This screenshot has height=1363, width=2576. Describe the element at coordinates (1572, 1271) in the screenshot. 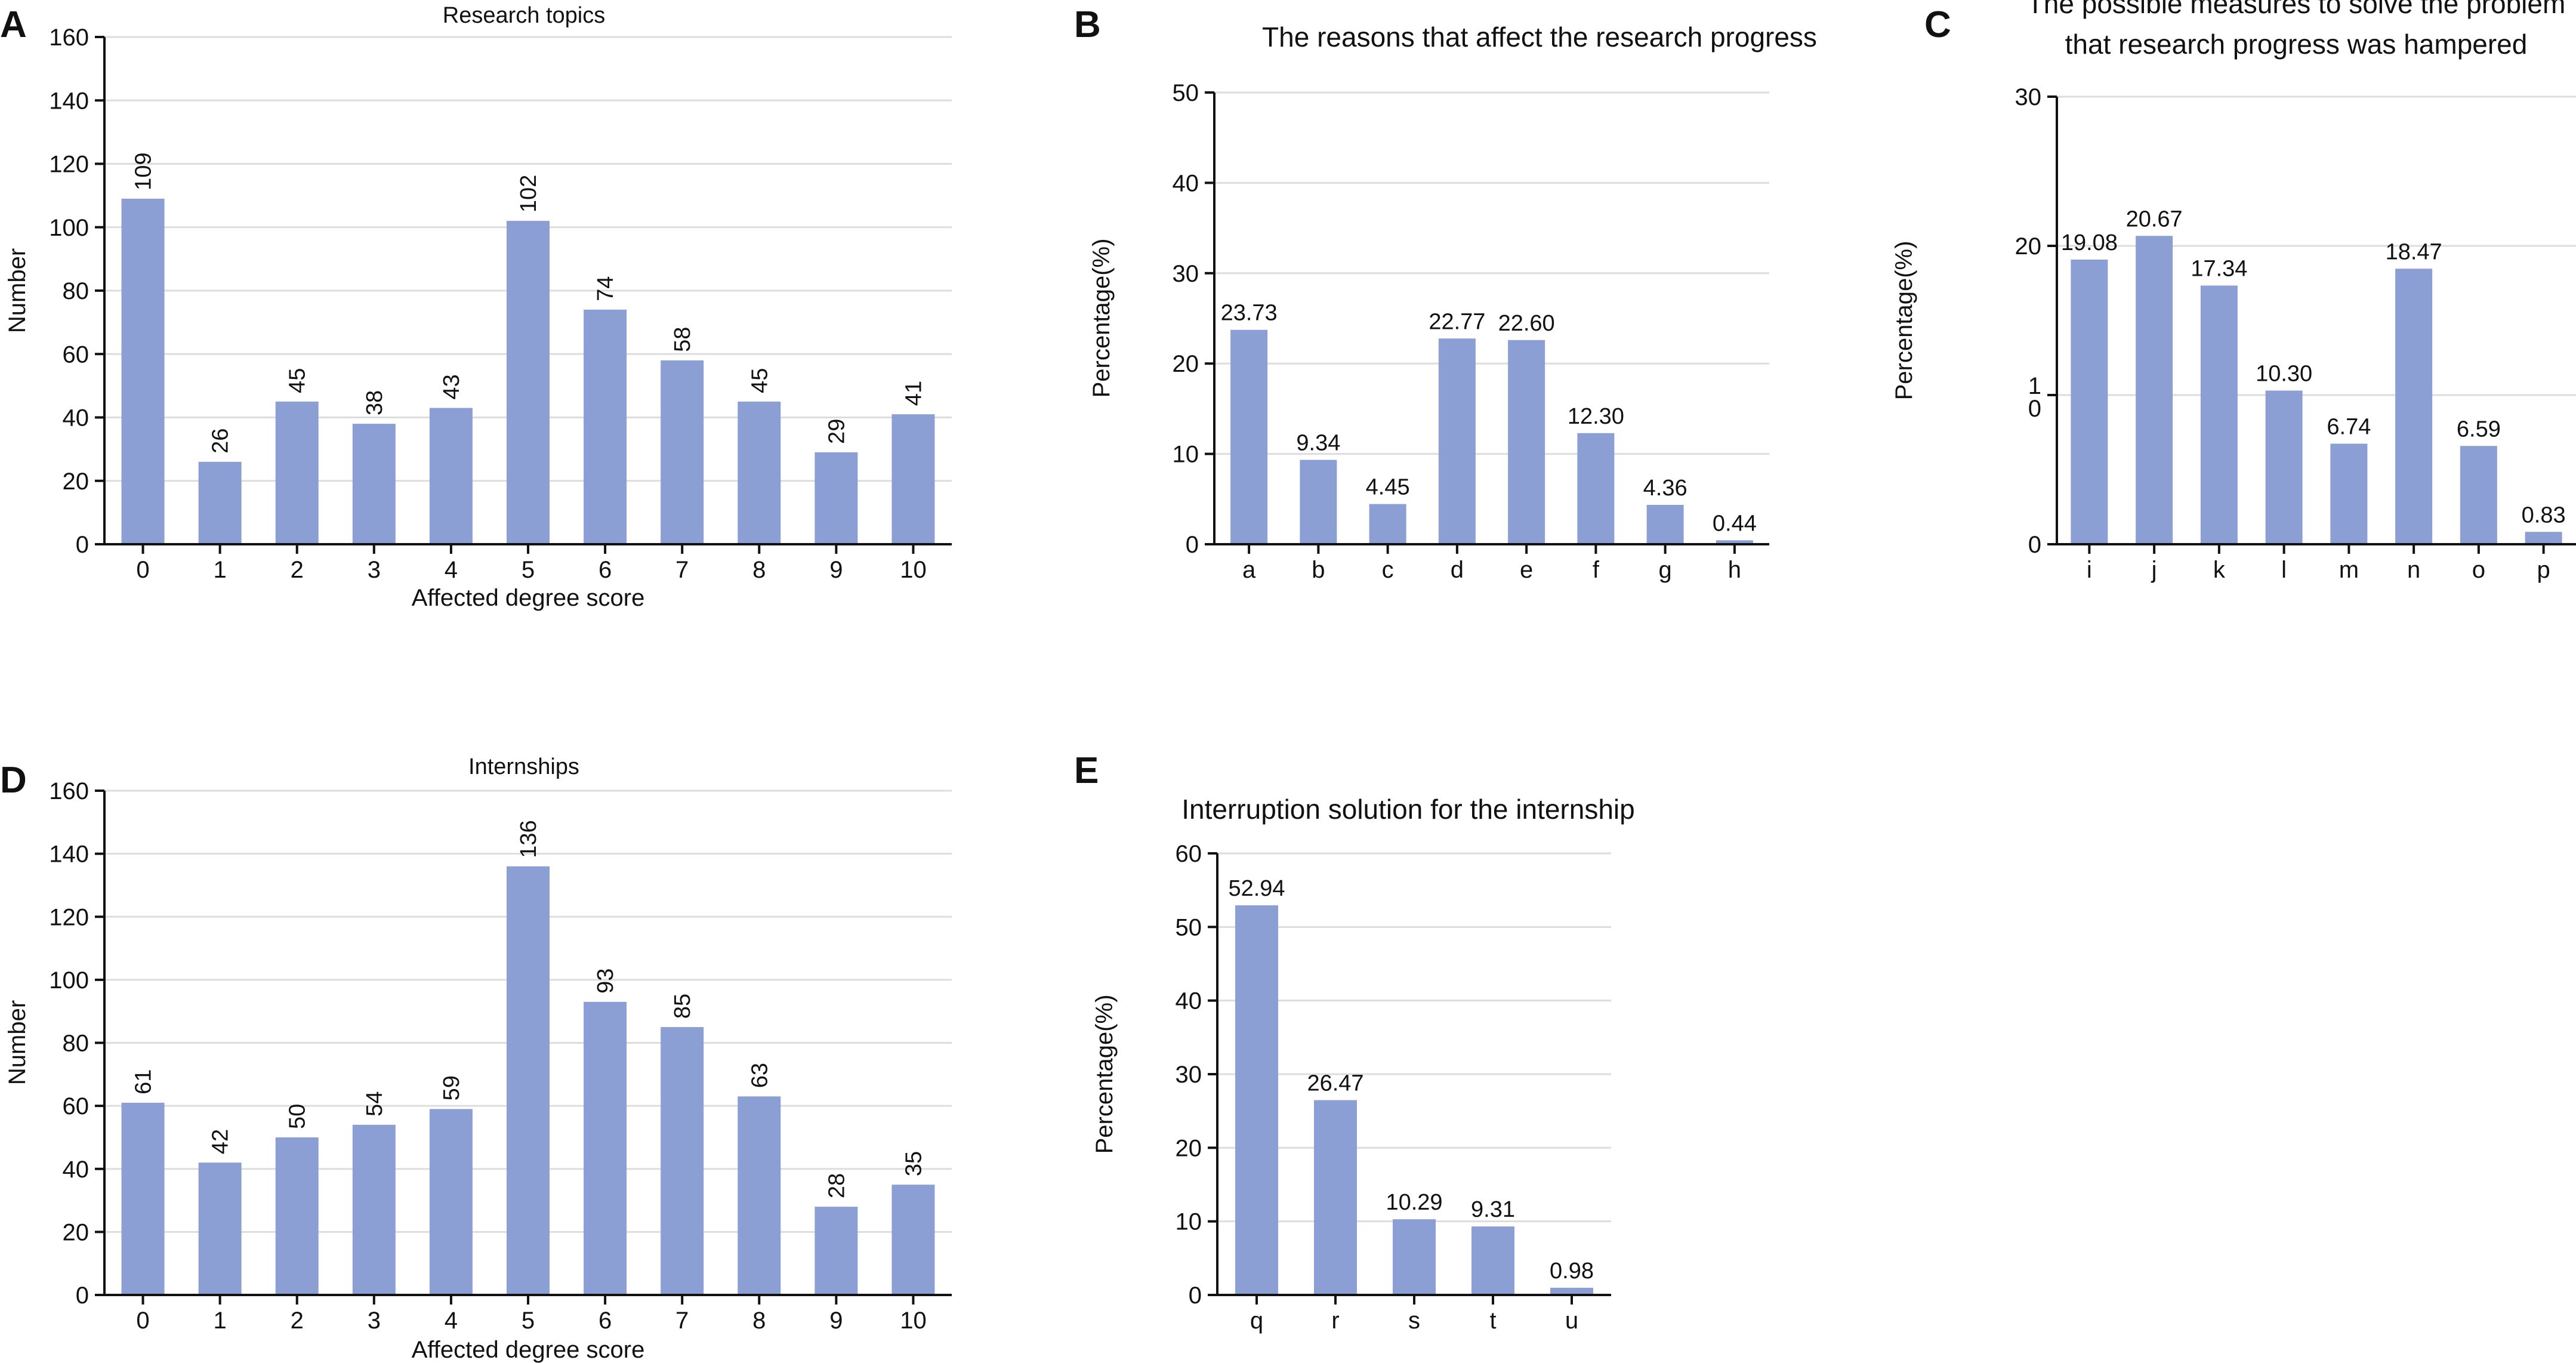

I see `data-label: 0.98` at that location.